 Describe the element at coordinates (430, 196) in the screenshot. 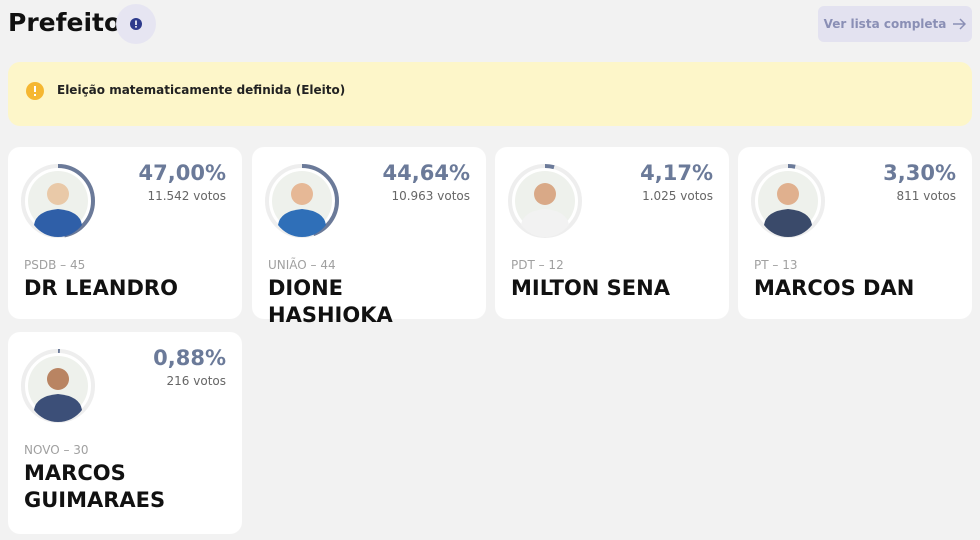

I see `votes: 10.963 votos` at that location.